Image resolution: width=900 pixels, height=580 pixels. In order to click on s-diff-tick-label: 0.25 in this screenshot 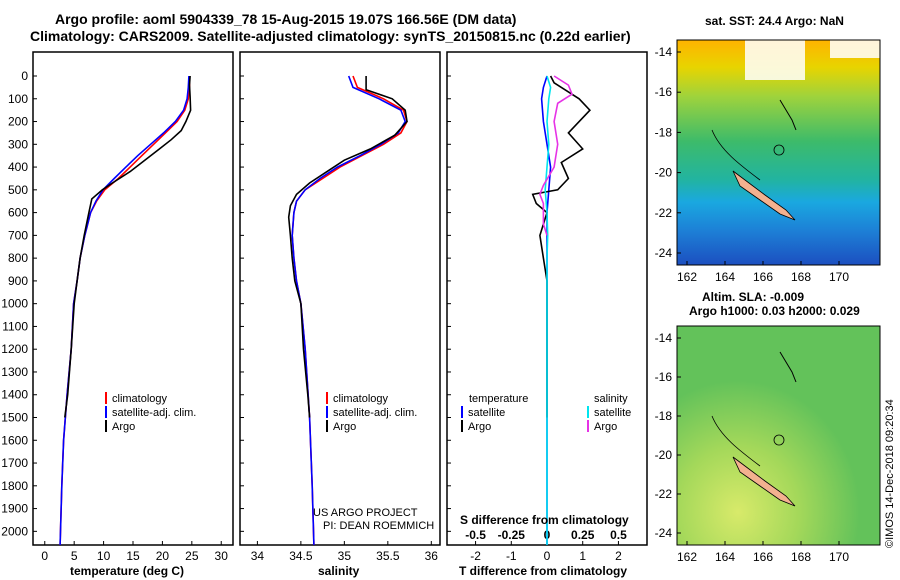, I will do `click(583, 535)`.